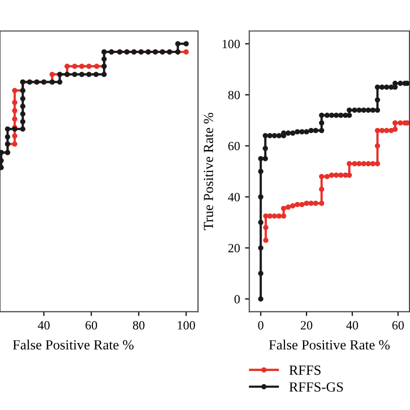 Image resolution: width=410 pixels, height=410 pixels. What do you see at coordinates (234, 248) in the screenshot?
I see `y-tick-label: 20` at bounding box center [234, 248].